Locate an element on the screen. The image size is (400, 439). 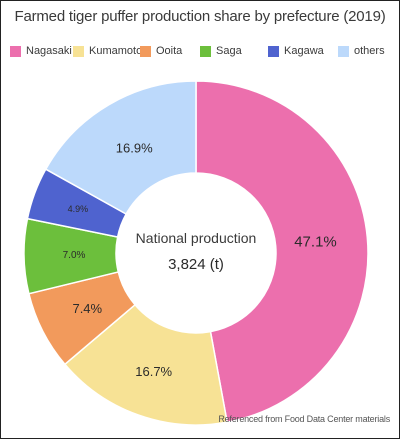
center-value: 3,824 (t) is located at coordinates (196, 264).